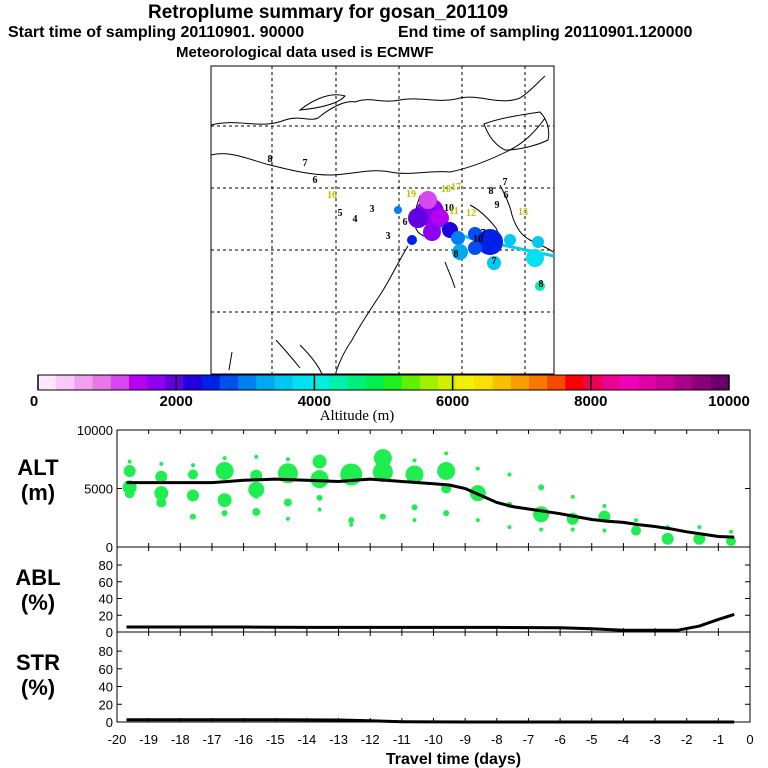 This screenshot has height=768, width=768. I want to click on colorbar-tick-label: 2000, so click(176, 401).